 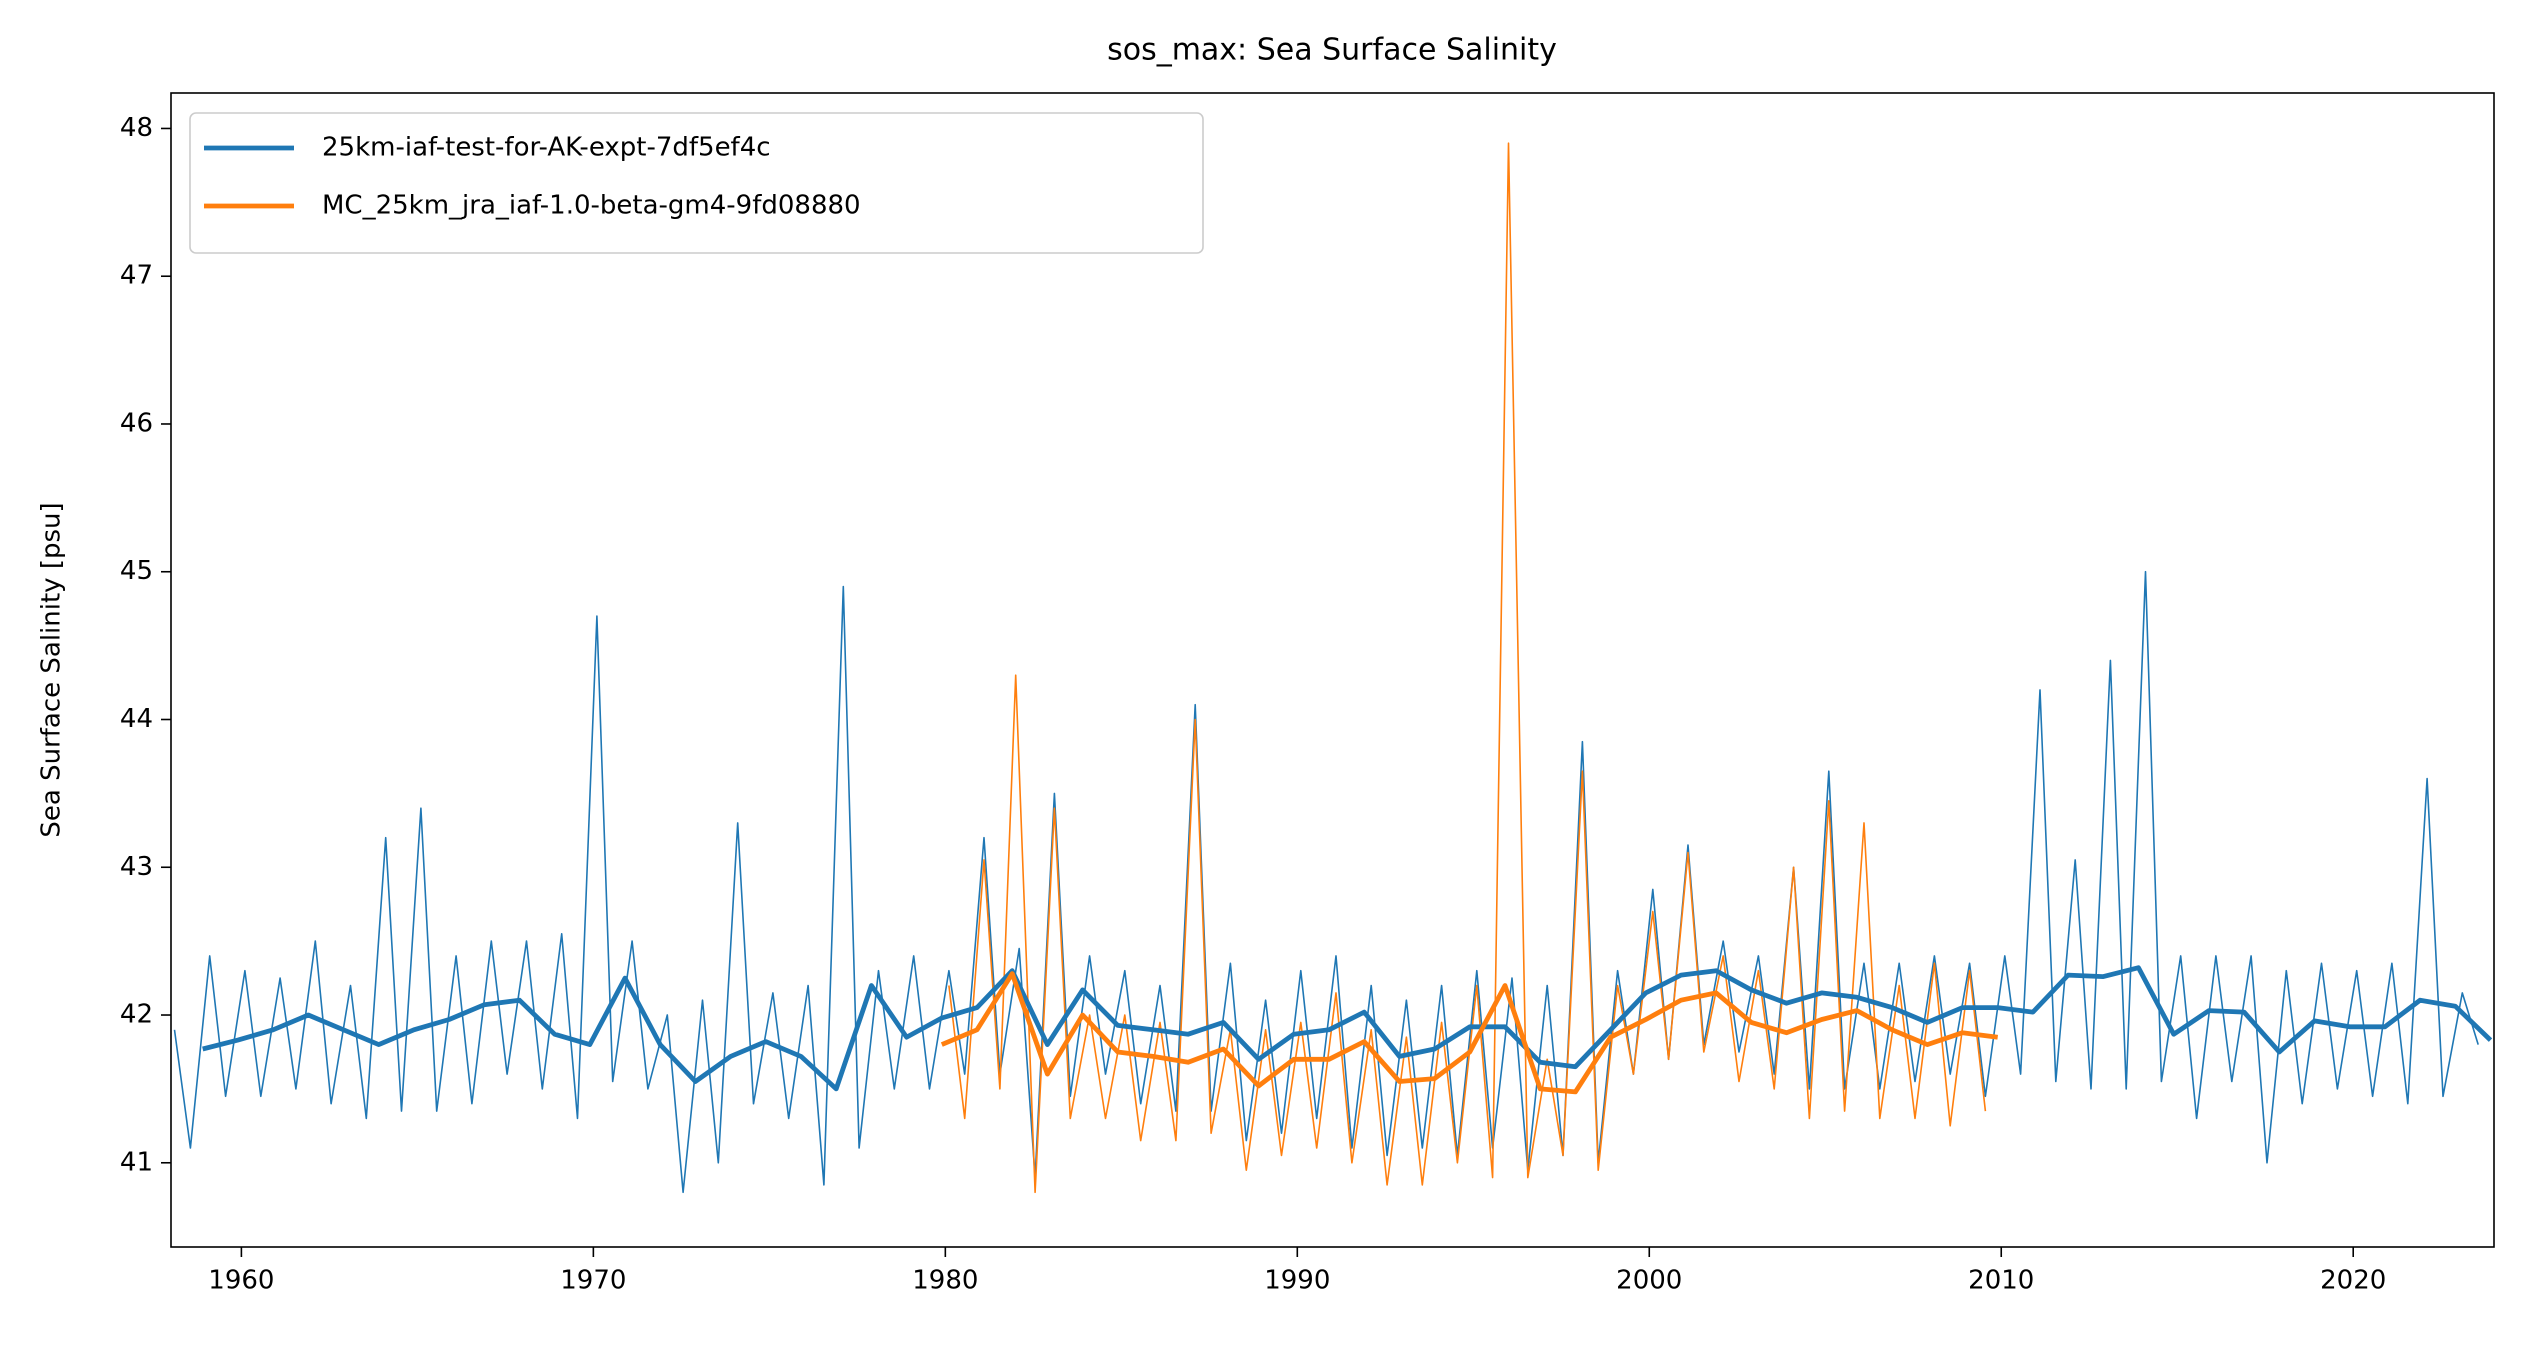 What do you see at coordinates (136, 719) in the screenshot?
I see `y-tick-label: 44` at bounding box center [136, 719].